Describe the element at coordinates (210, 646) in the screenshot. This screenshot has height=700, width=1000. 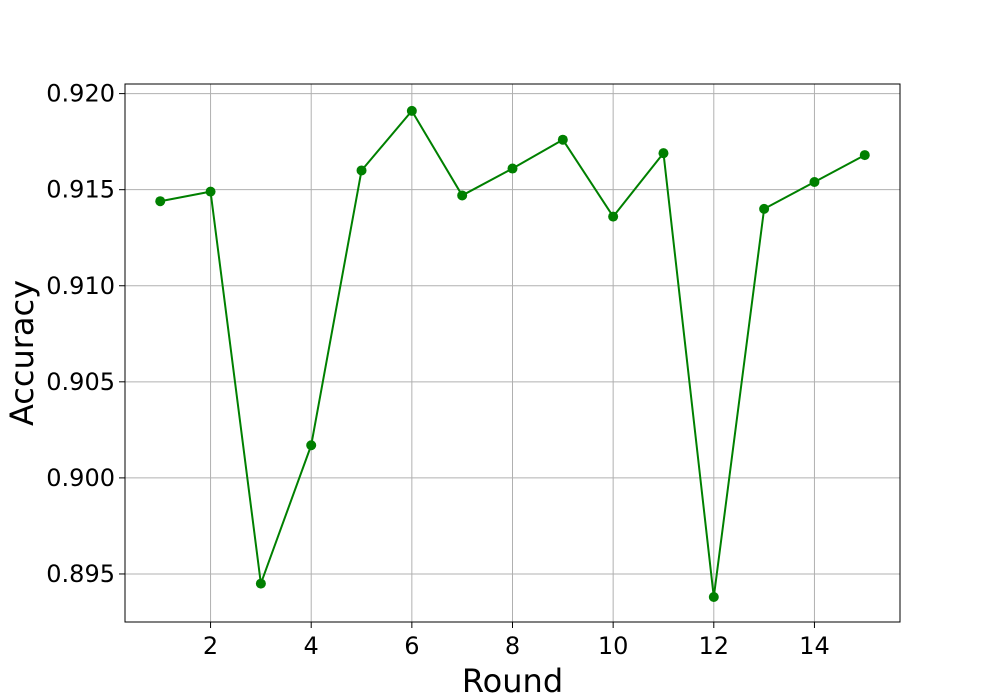
I see `x-tick-label: 2` at that location.